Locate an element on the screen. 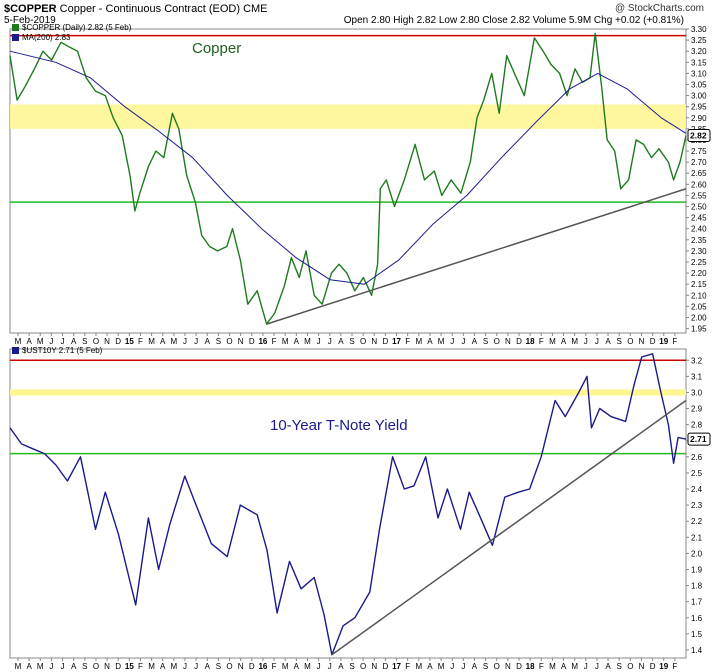 The image size is (712, 672). panel2-xtick-label: 15 is located at coordinates (129, 666).